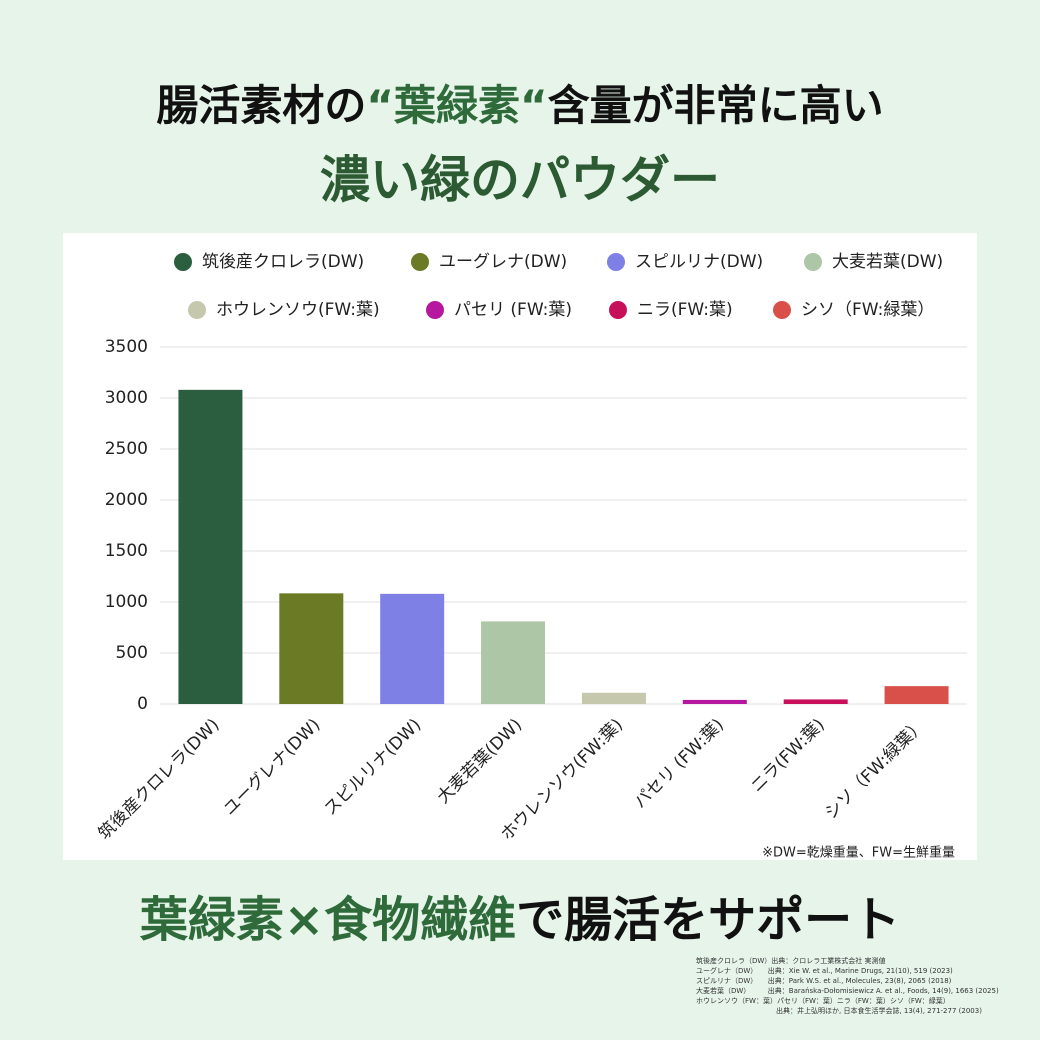  Describe the element at coordinates (699, 262) in the screenshot. I see `legend-label: スピルリナ(DW)` at that location.